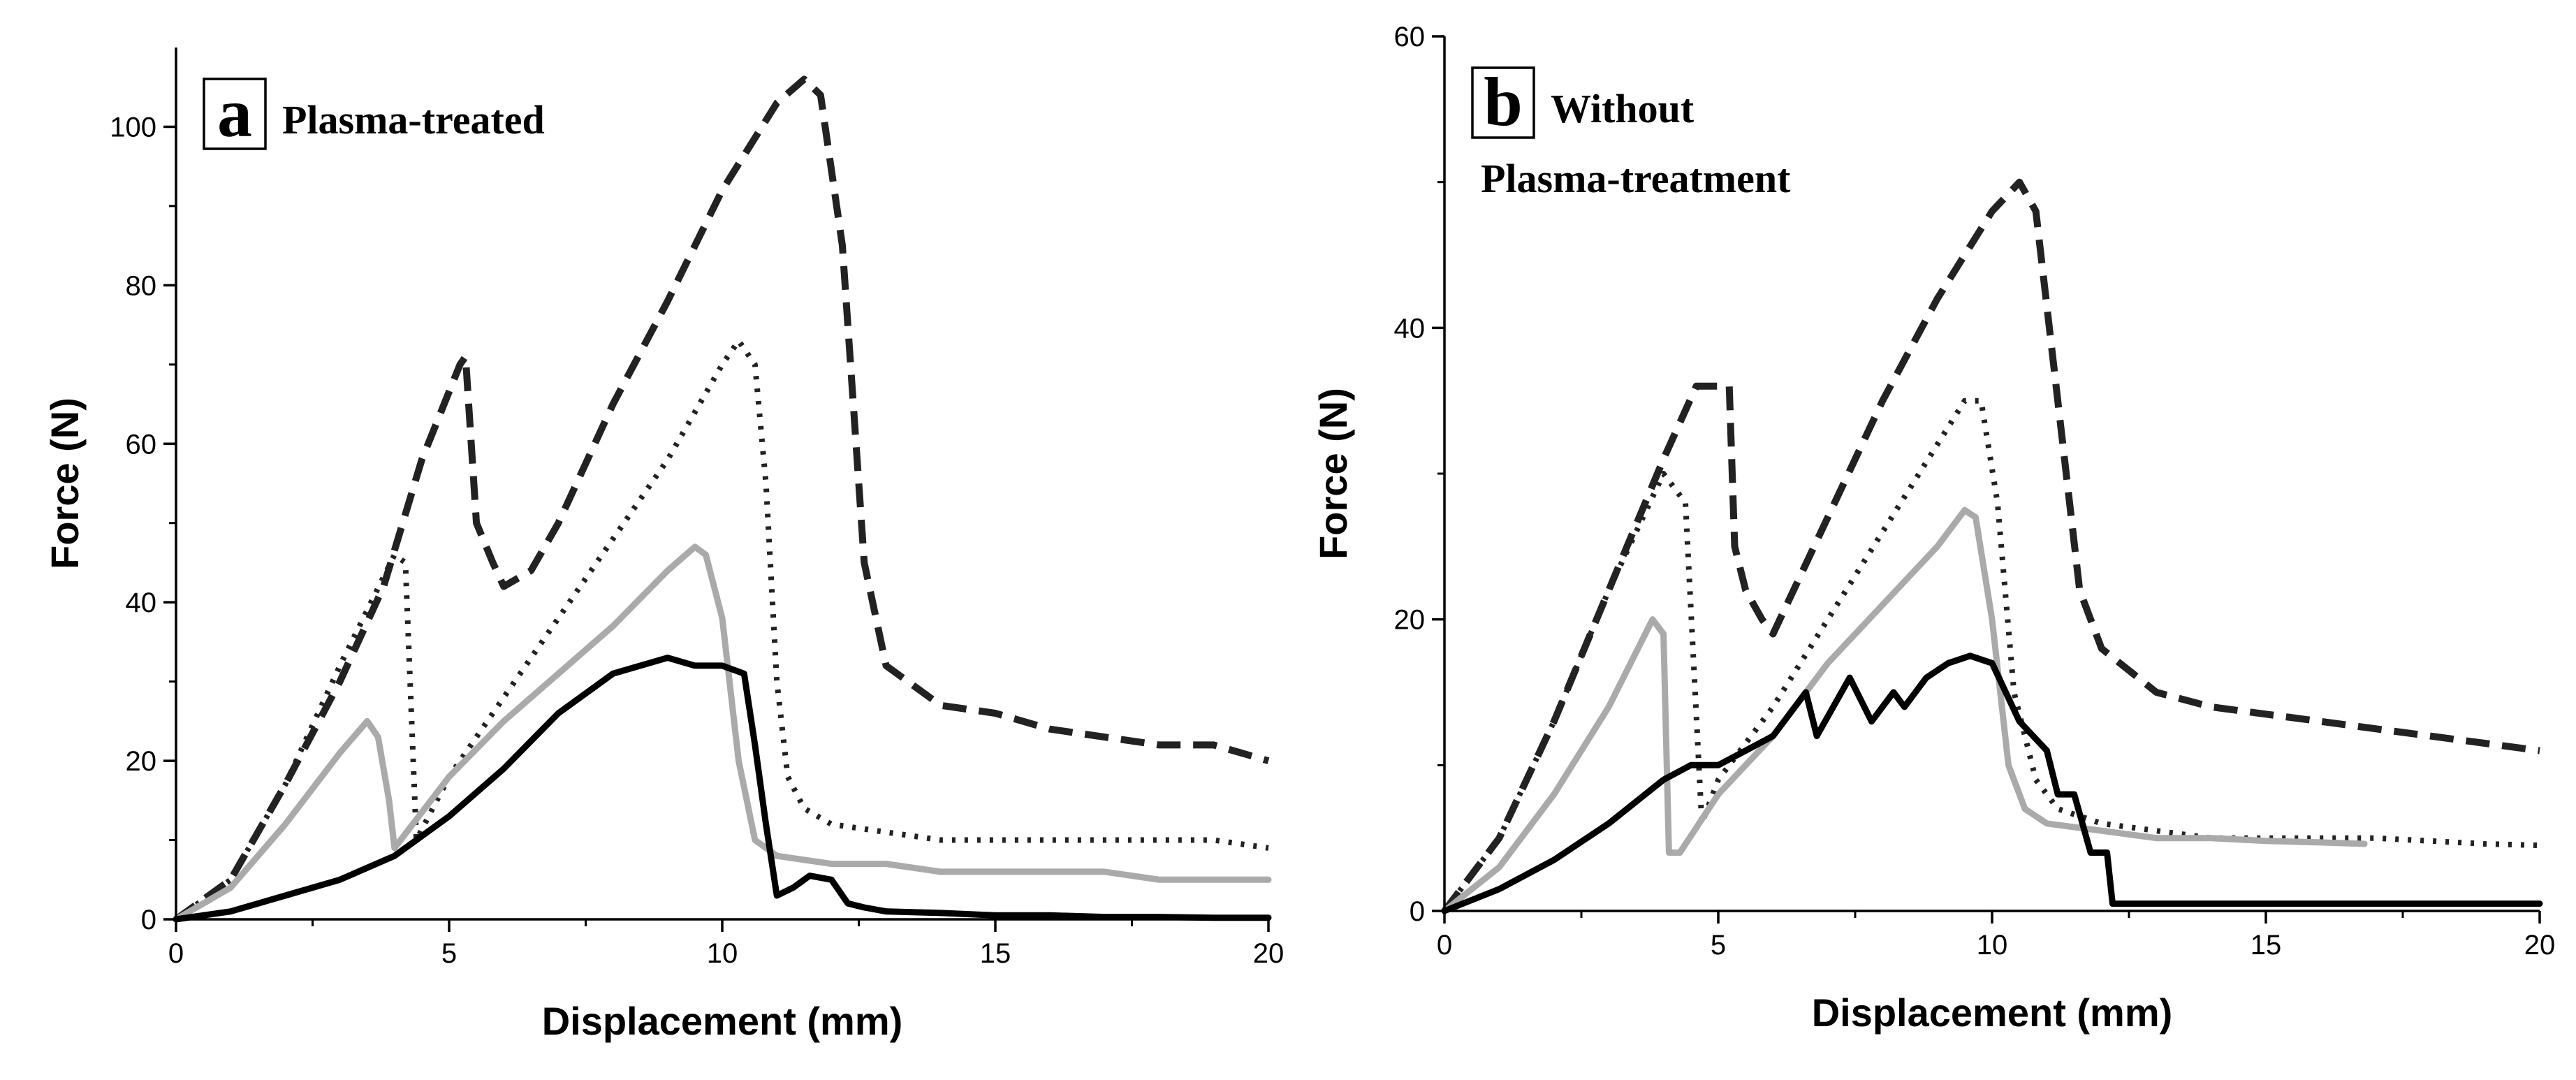 The width and height of the screenshot is (2576, 1080). I want to click on y-tick-label: 80, so click(141, 285).